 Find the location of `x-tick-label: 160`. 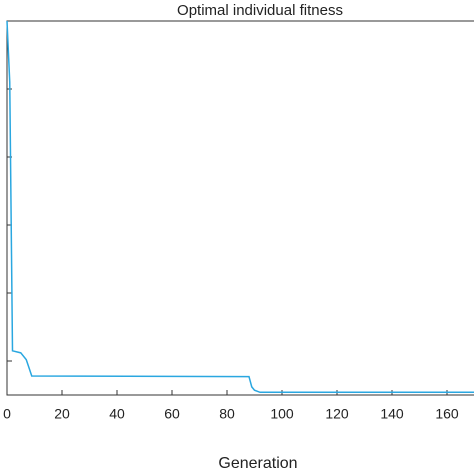

x-tick-label: 160 is located at coordinates (447, 414).